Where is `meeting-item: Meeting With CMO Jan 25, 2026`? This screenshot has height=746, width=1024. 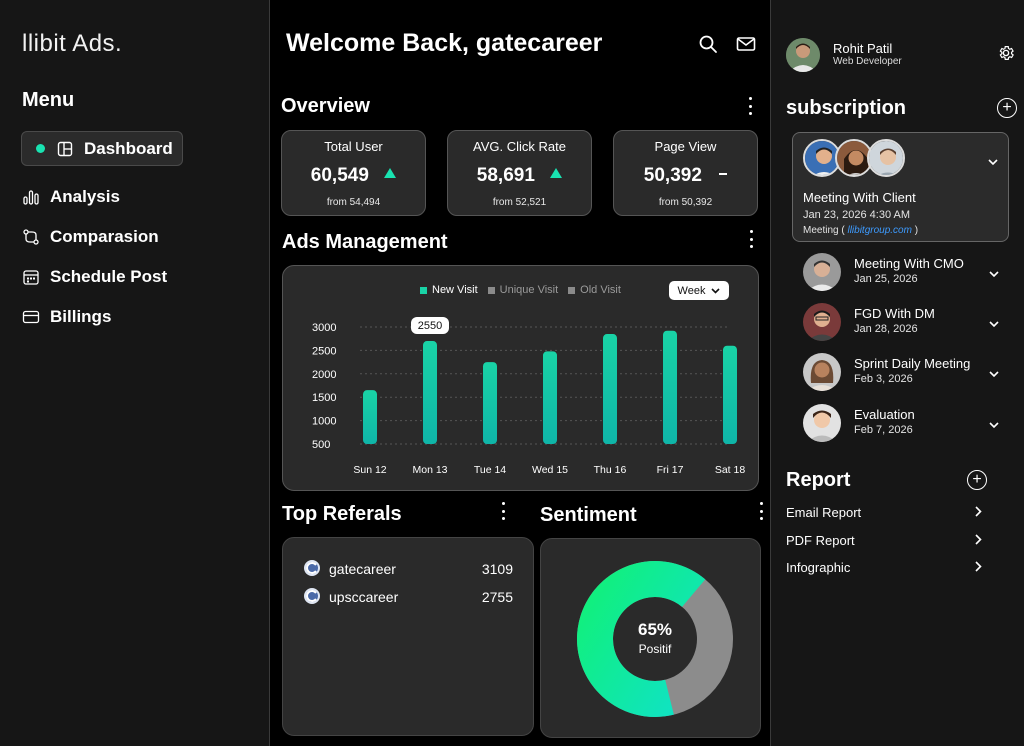 meeting-item: Meeting With CMO Jan 25, 2026 is located at coordinates (903, 273).